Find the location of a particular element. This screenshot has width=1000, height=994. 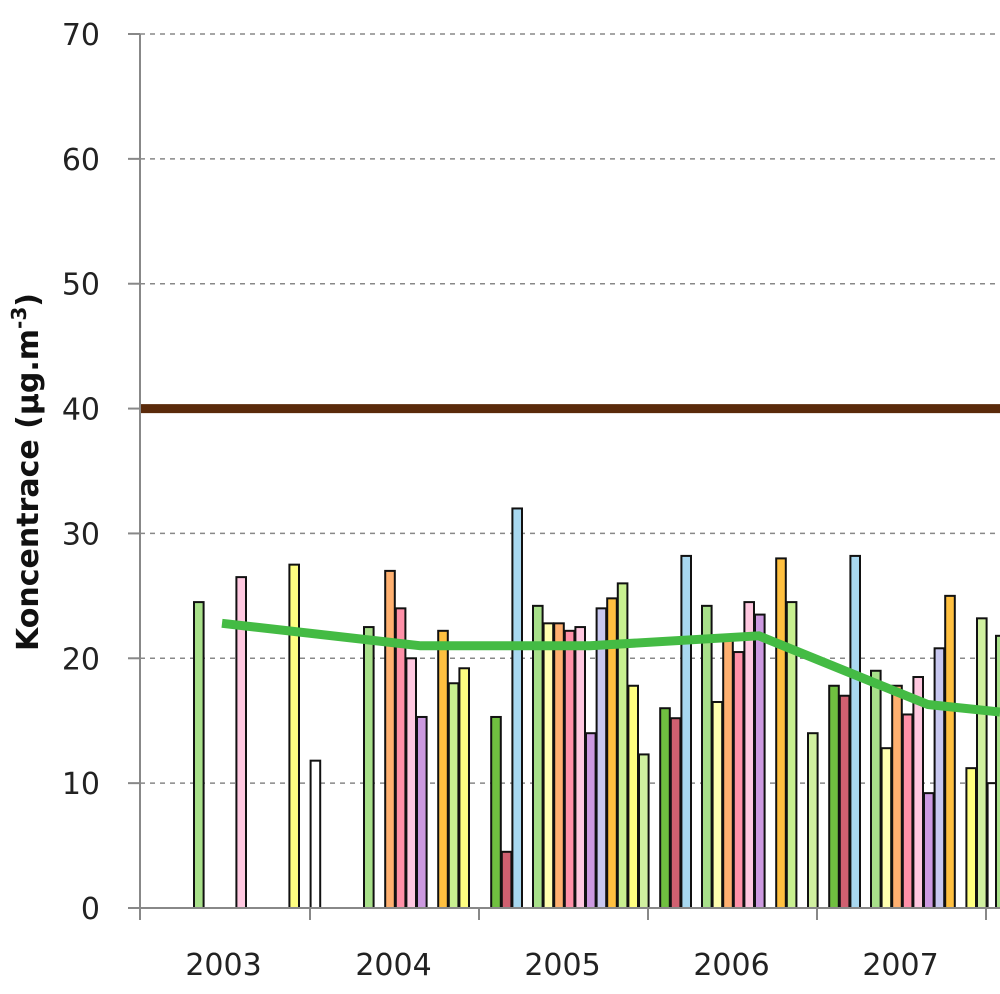

bar-2004-s14 is located at coordinates (506, 879).